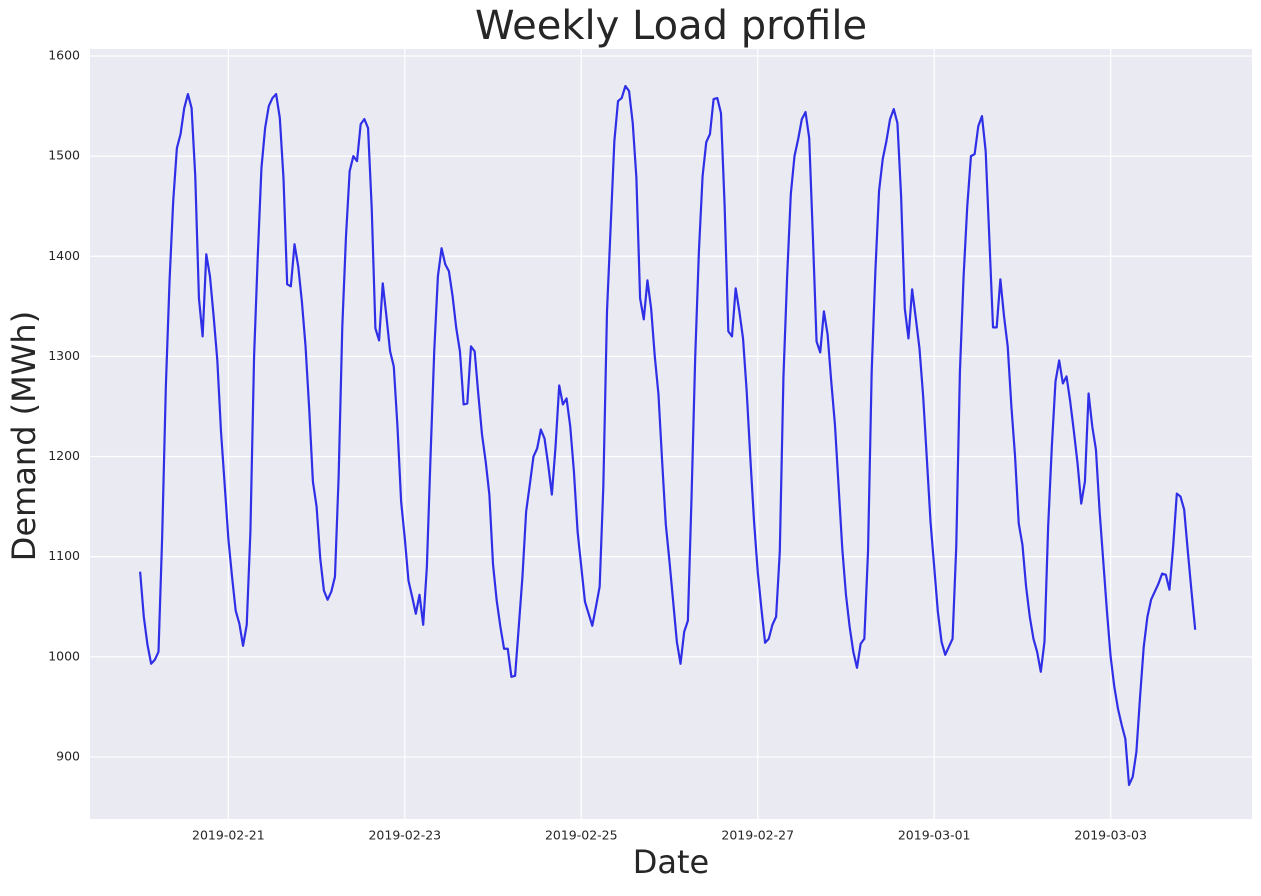 This screenshot has width=1261, height=896. I want to click on x-tick-label: 2019-02-25, so click(581, 835).